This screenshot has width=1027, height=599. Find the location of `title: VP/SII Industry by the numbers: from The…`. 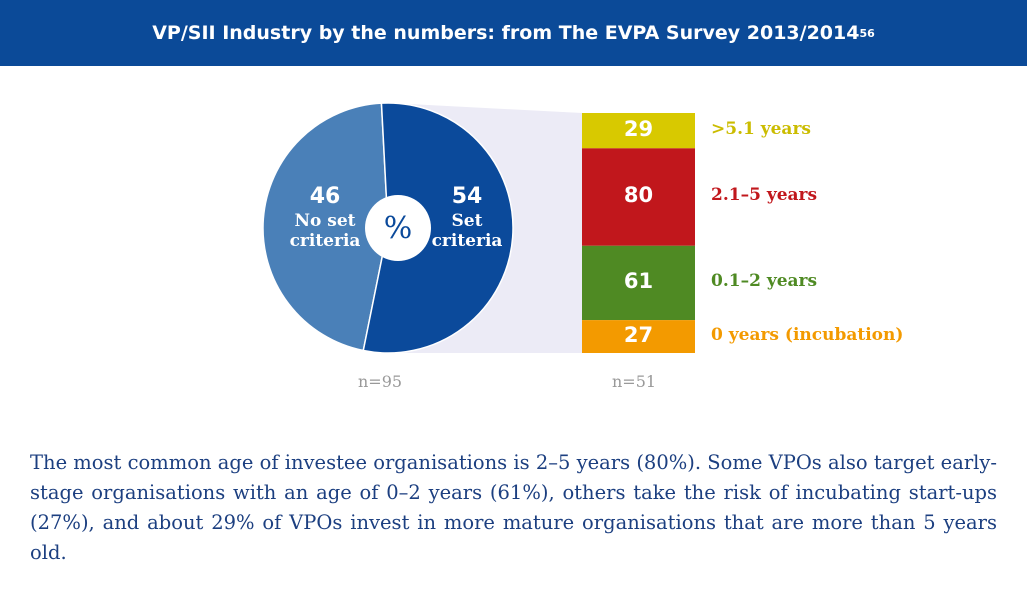

title: VP/SII Industry by the numbers: from The… is located at coordinates (506, 33).